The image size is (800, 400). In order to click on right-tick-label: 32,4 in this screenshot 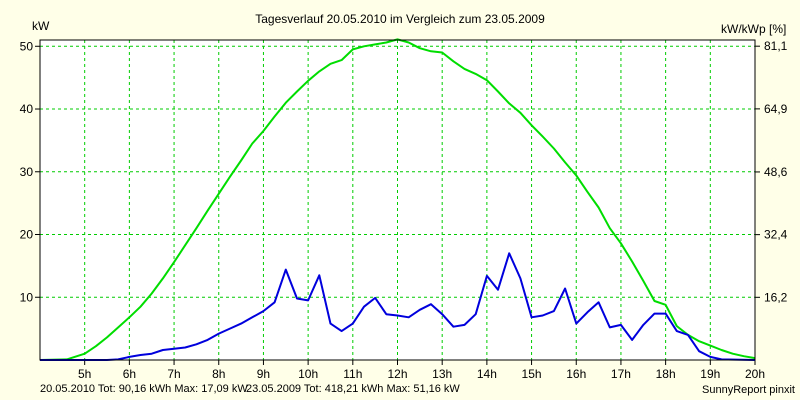, I will do `click(776, 235)`.